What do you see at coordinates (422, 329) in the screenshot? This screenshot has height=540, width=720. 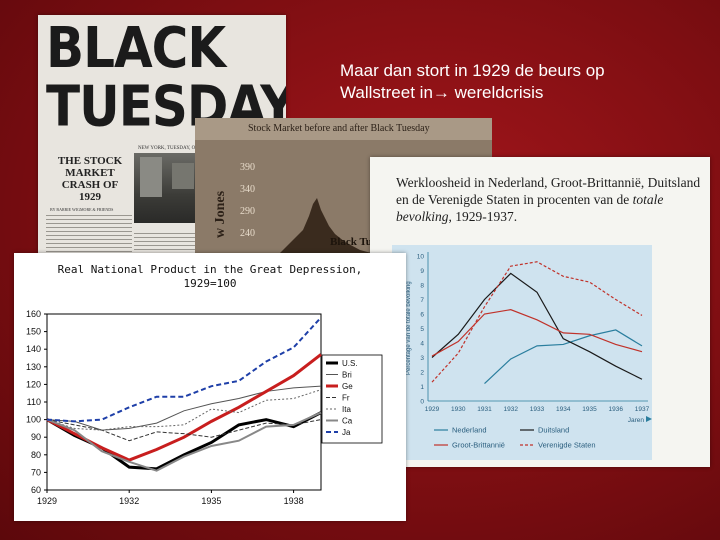 I see `unemp-y-tick-label: 5` at bounding box center [422, 329].